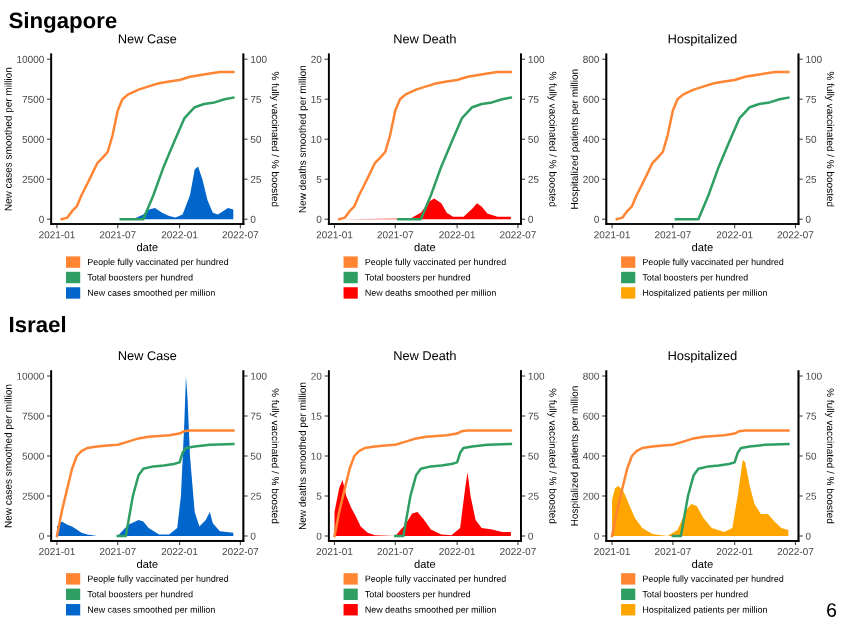  Describe the element at coordinates (832, 610) in the screenshot. I see `text: 6` at that location.